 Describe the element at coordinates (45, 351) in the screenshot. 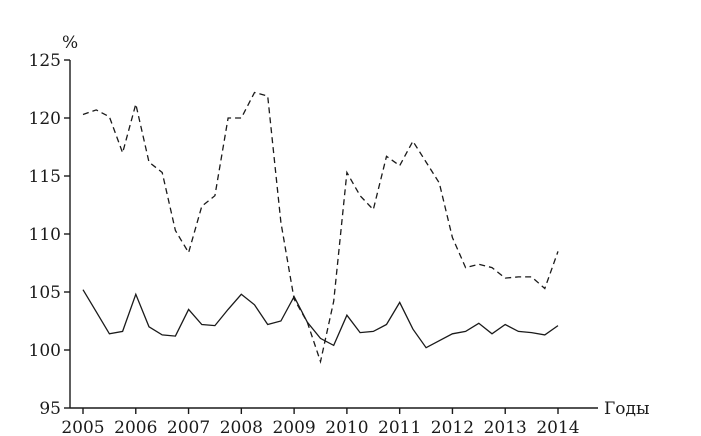

I see `y-tick-label: 100` at that location.